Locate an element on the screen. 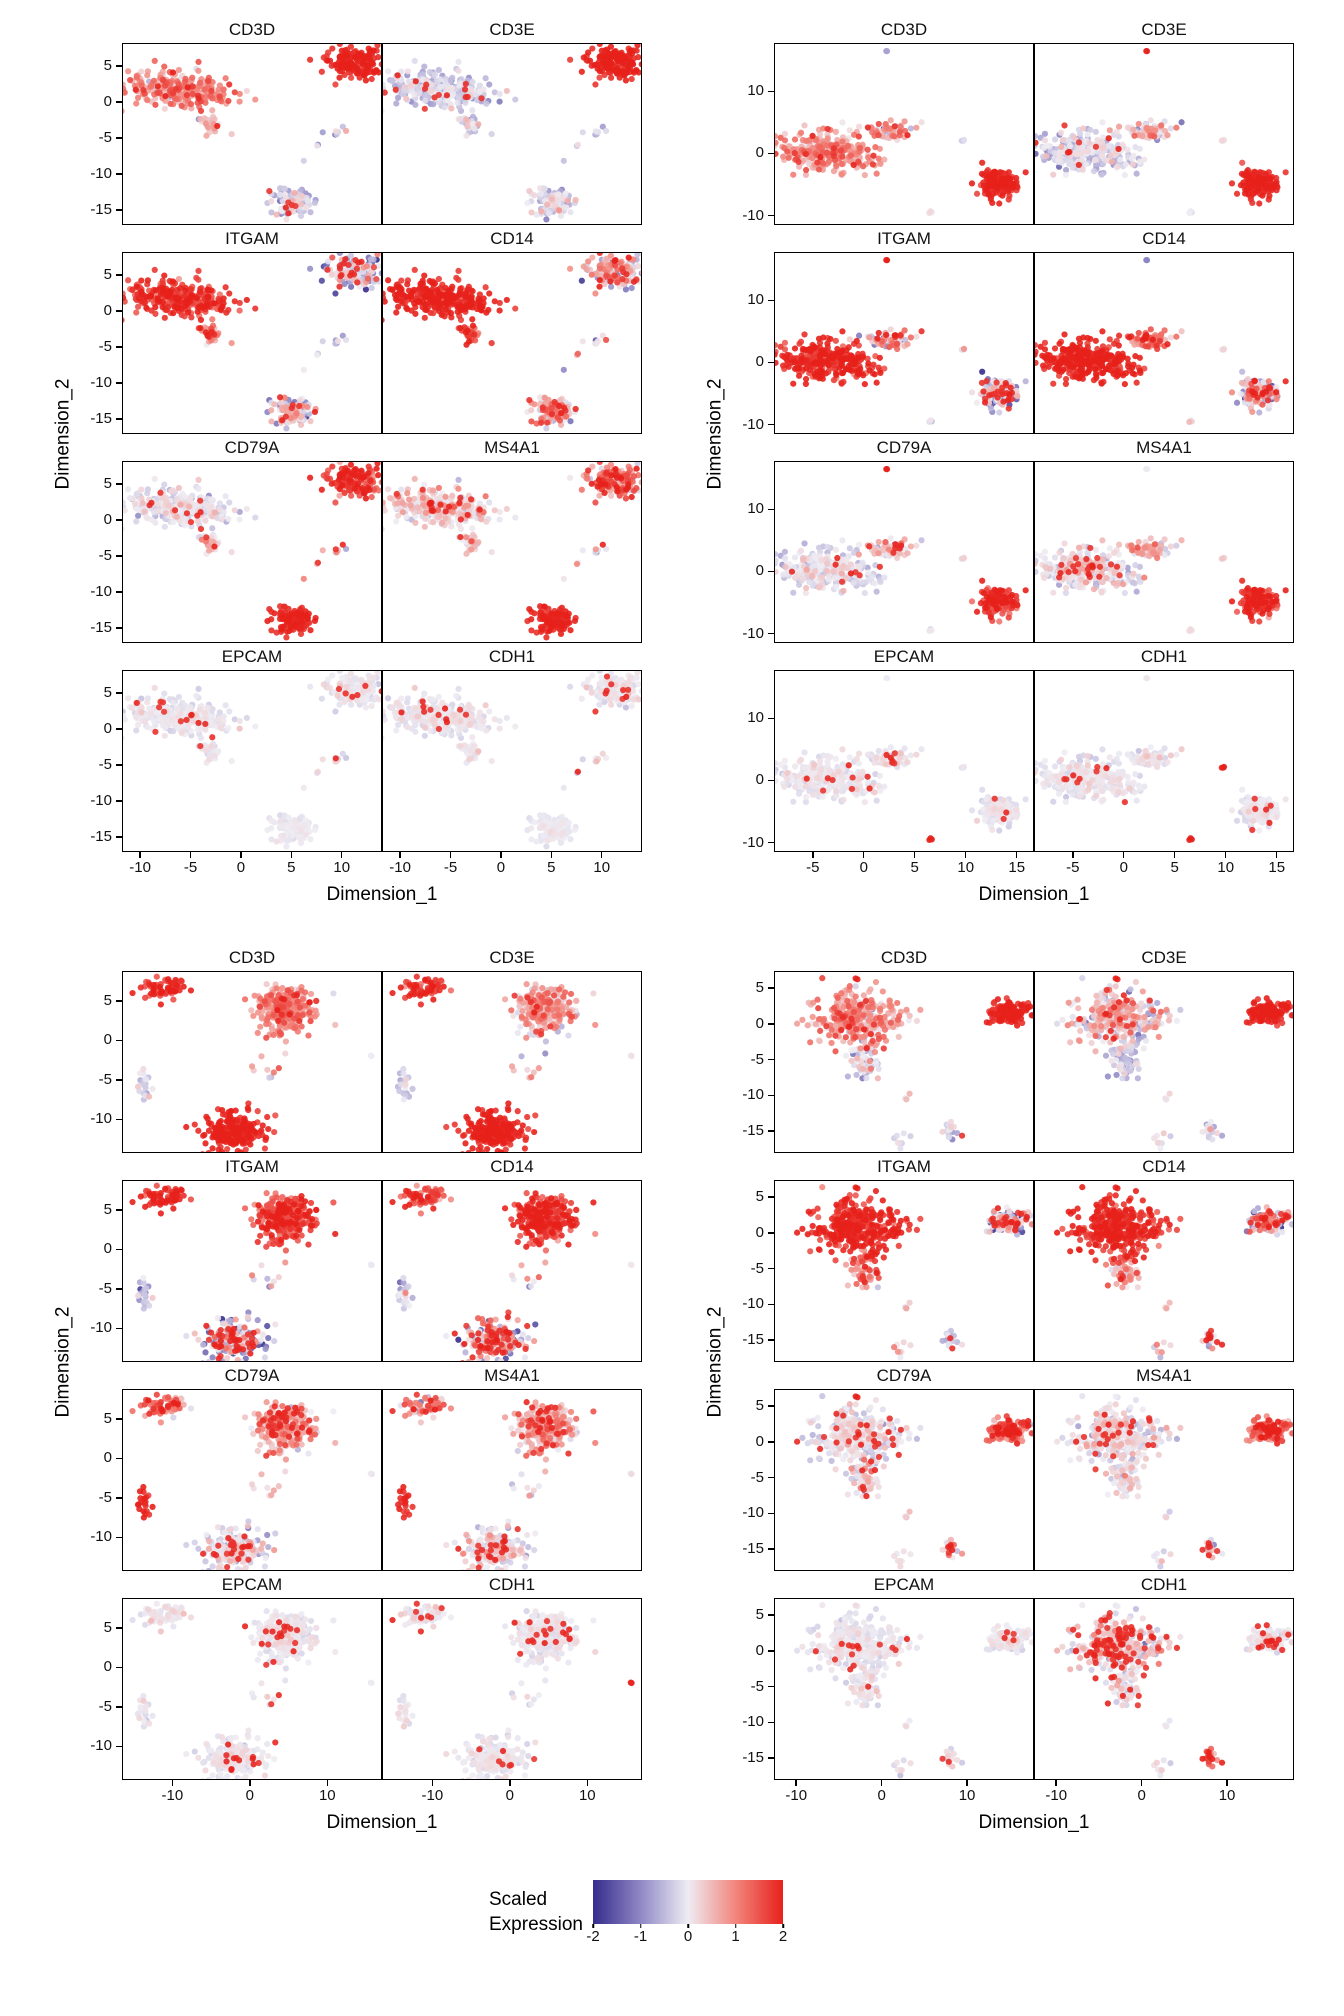  y-tick-label: 0 is located at coordinates (107, 311).